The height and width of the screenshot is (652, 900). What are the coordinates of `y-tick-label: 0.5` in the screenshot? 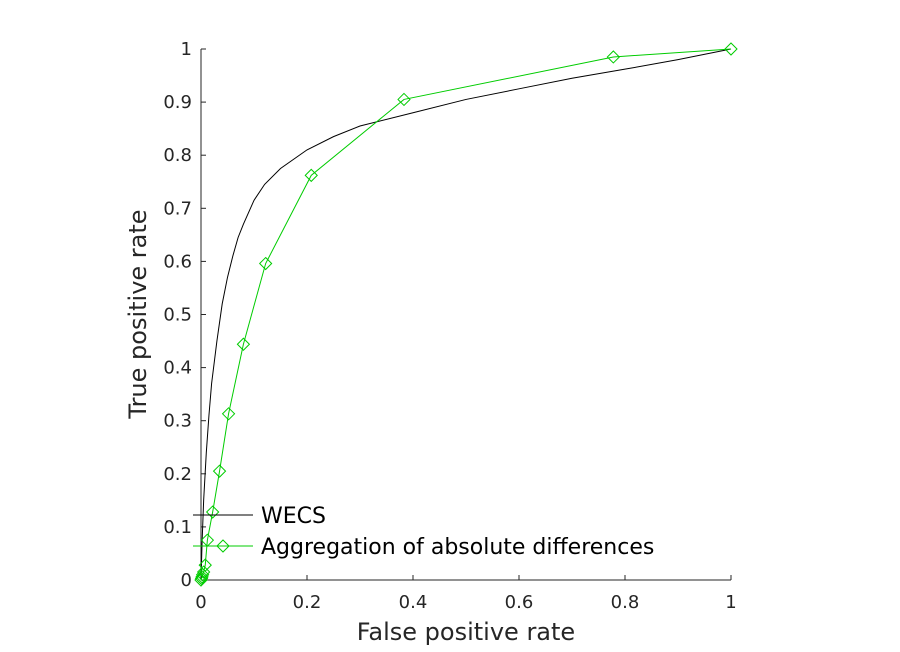 It's located at (177, 315).